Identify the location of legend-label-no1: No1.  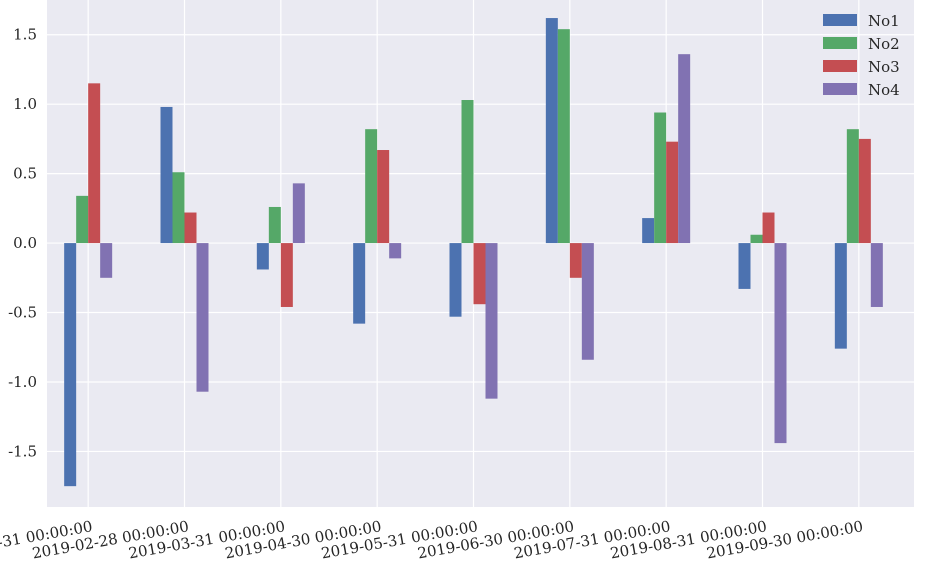
(884, 21).